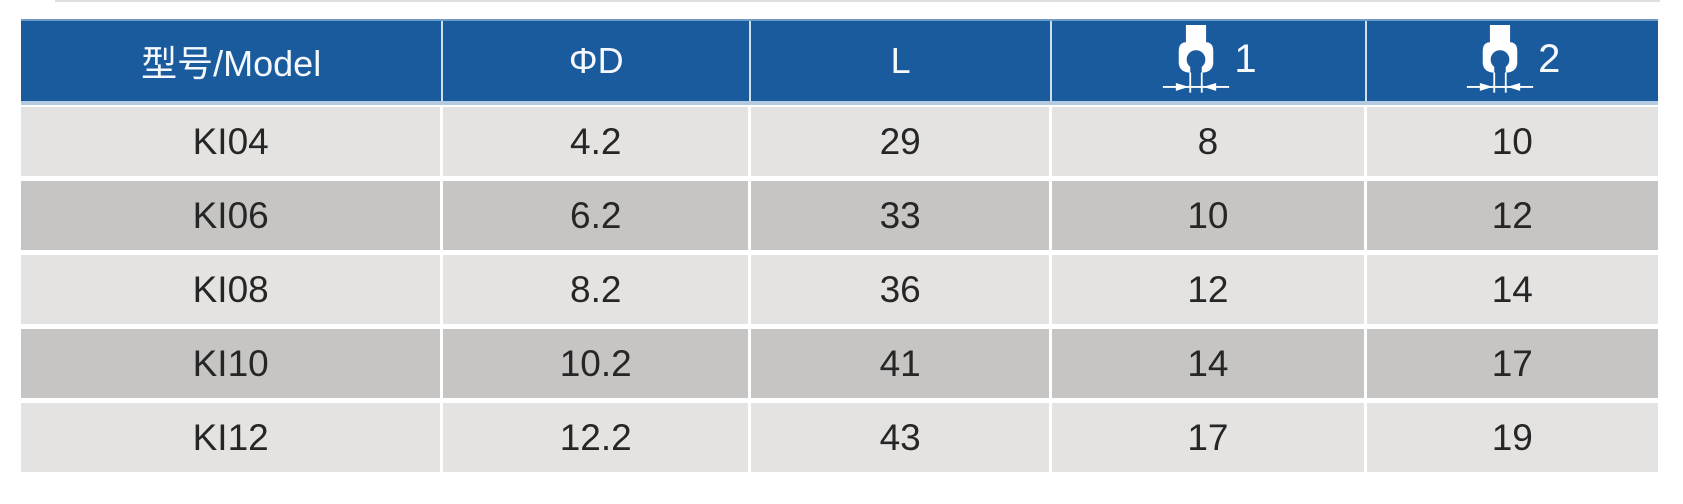  I want to click on cell-wrench2: 10, so click(1512, 141).